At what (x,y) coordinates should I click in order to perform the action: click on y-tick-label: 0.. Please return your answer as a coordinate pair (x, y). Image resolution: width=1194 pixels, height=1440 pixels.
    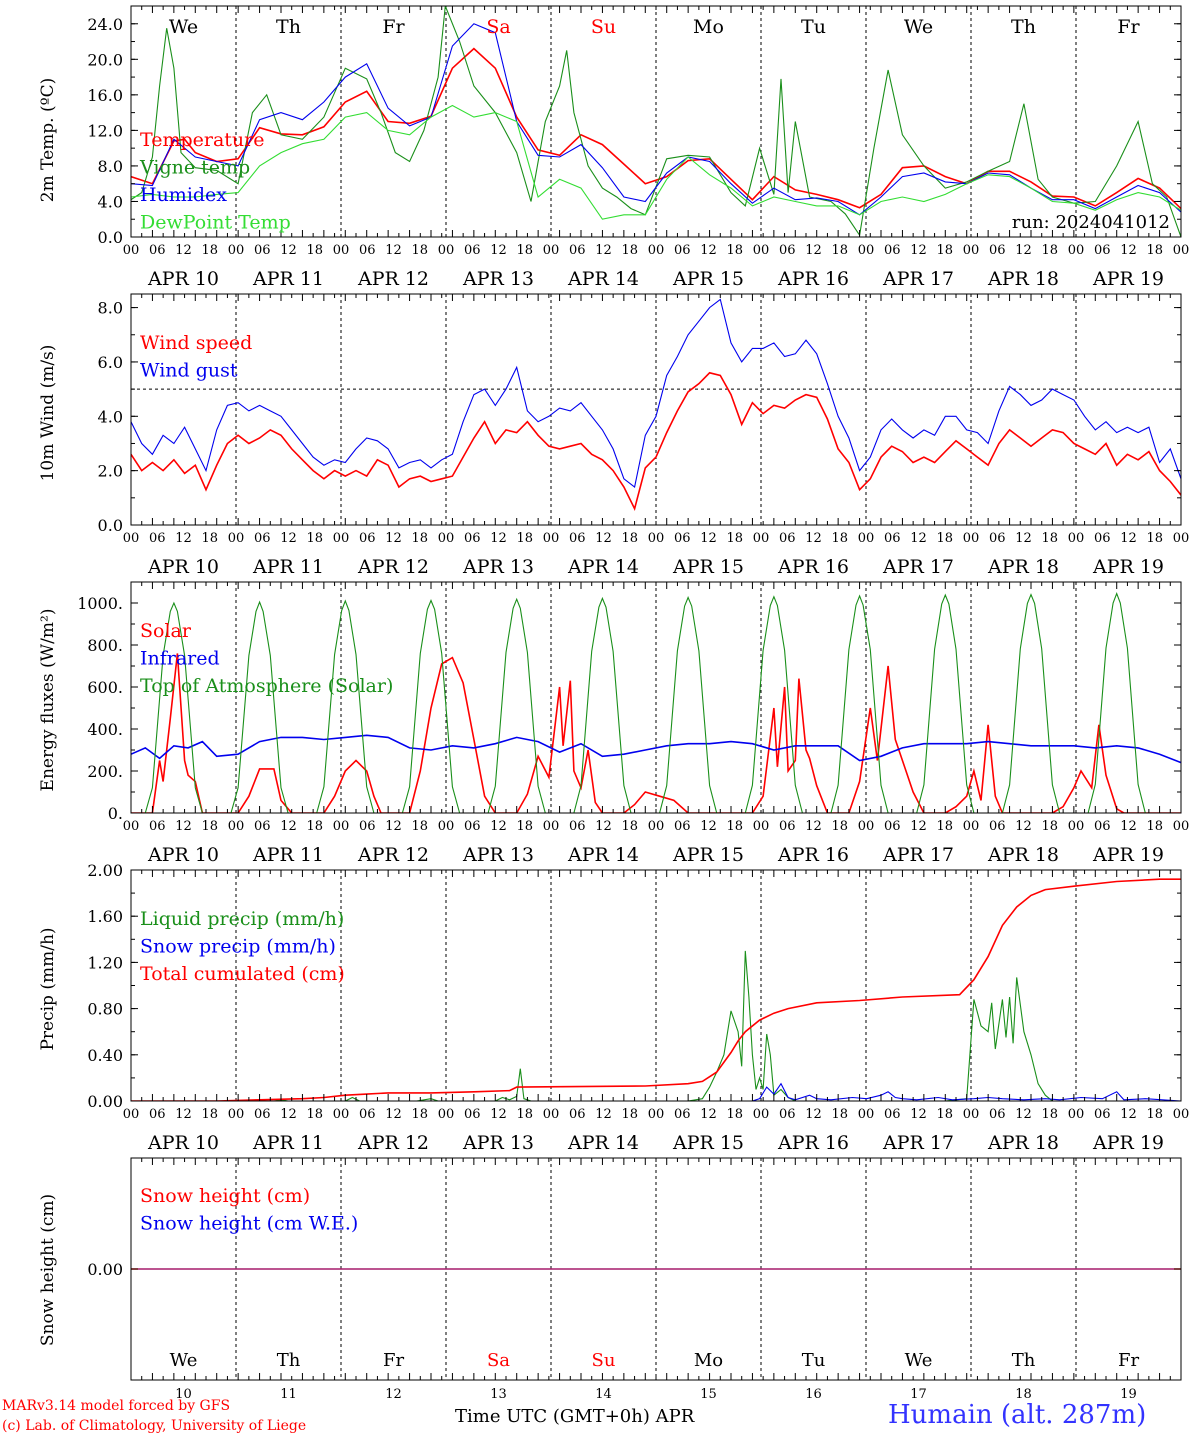
    Looking at the image, I should click on (115, 813).